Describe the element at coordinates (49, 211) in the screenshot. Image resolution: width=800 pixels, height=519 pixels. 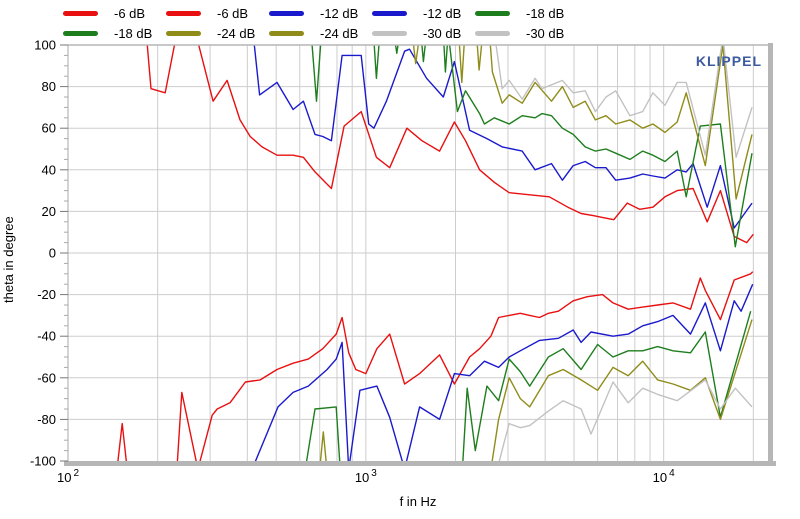
I see `y-tick-label: 20` at that location.